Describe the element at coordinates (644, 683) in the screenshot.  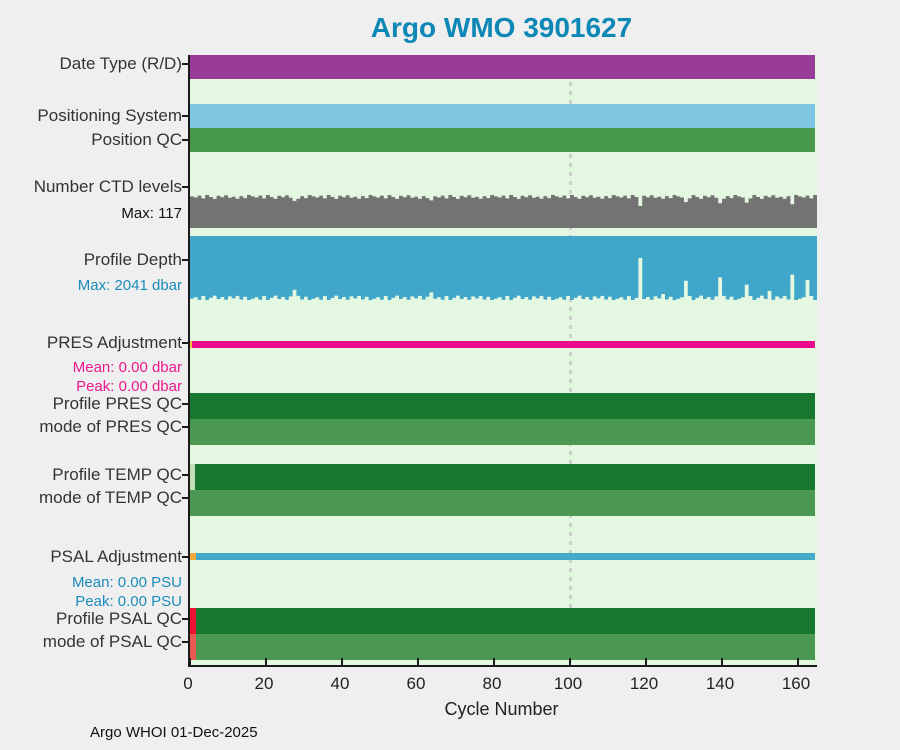
I see `x-tick-label-120: 120` at that location.